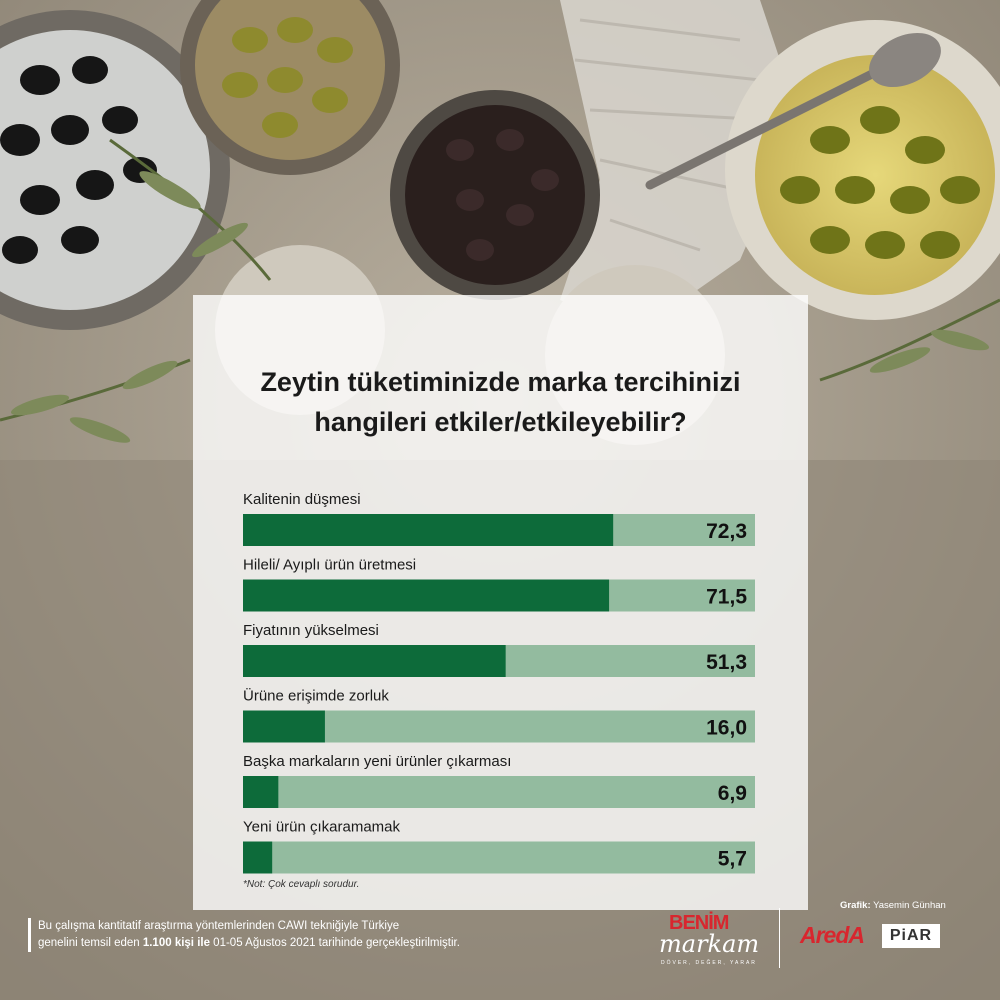 The width and height of the screenshot is (1000, 1000). I want to click on category-label: Fiyatının yükselmesi, so click(311, 630).